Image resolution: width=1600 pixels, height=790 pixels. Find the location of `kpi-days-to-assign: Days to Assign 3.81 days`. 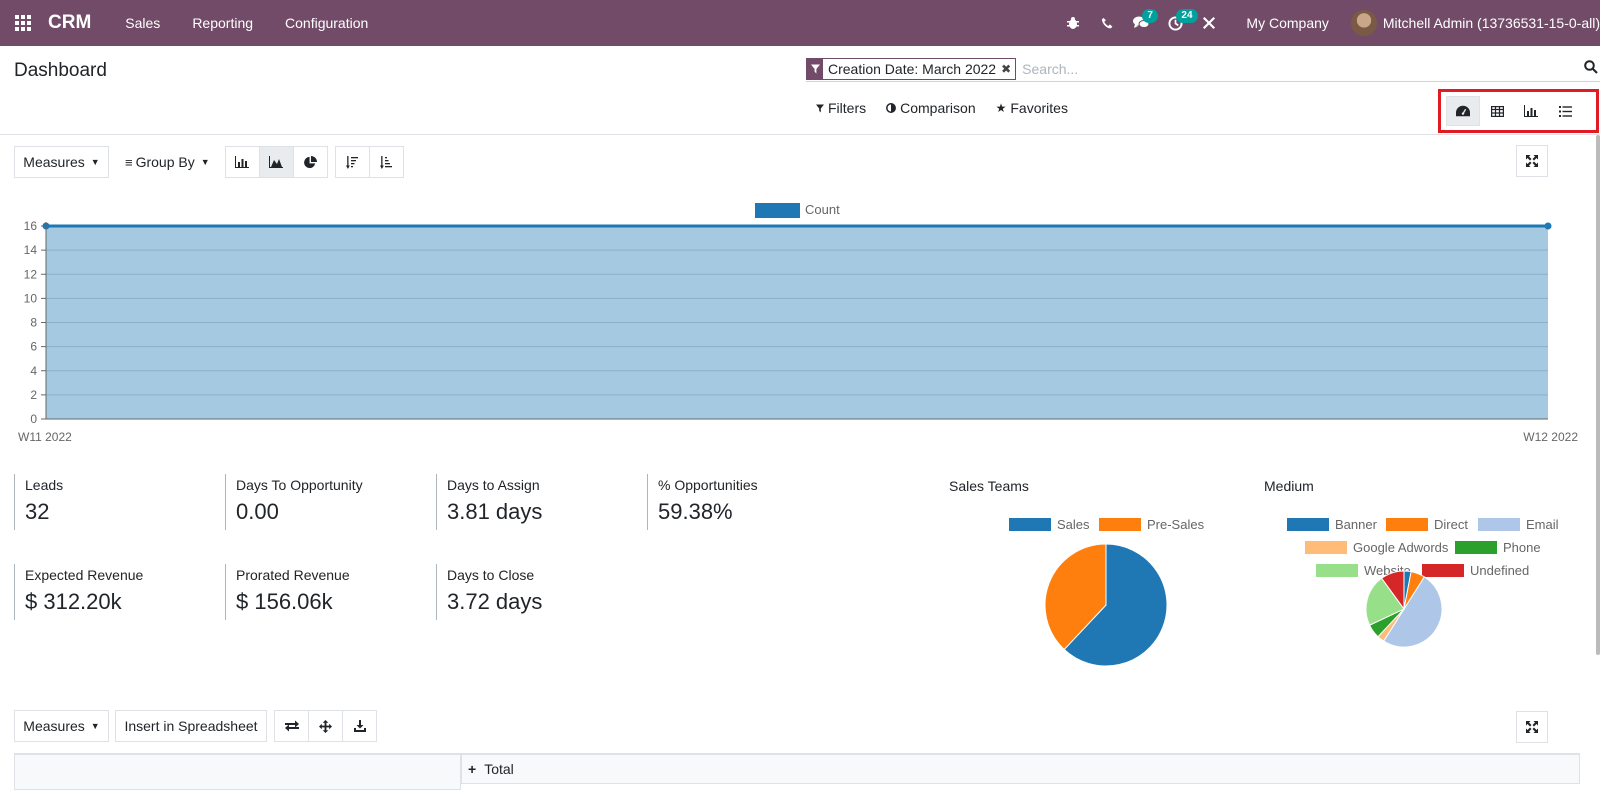

kpi-days-to-assign: Days to Assign 3.81 days is located at coordinates (536, 502).